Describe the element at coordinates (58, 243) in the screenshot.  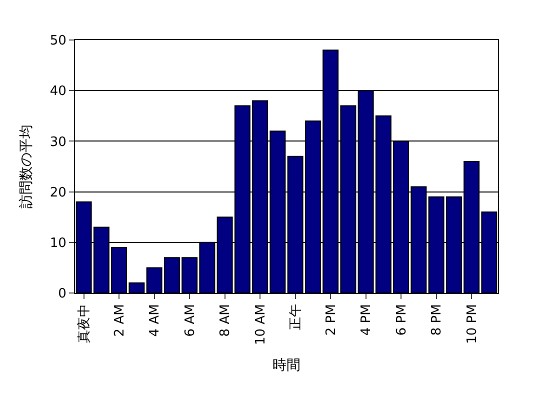
I see `y-tick-label: 10` at that location.